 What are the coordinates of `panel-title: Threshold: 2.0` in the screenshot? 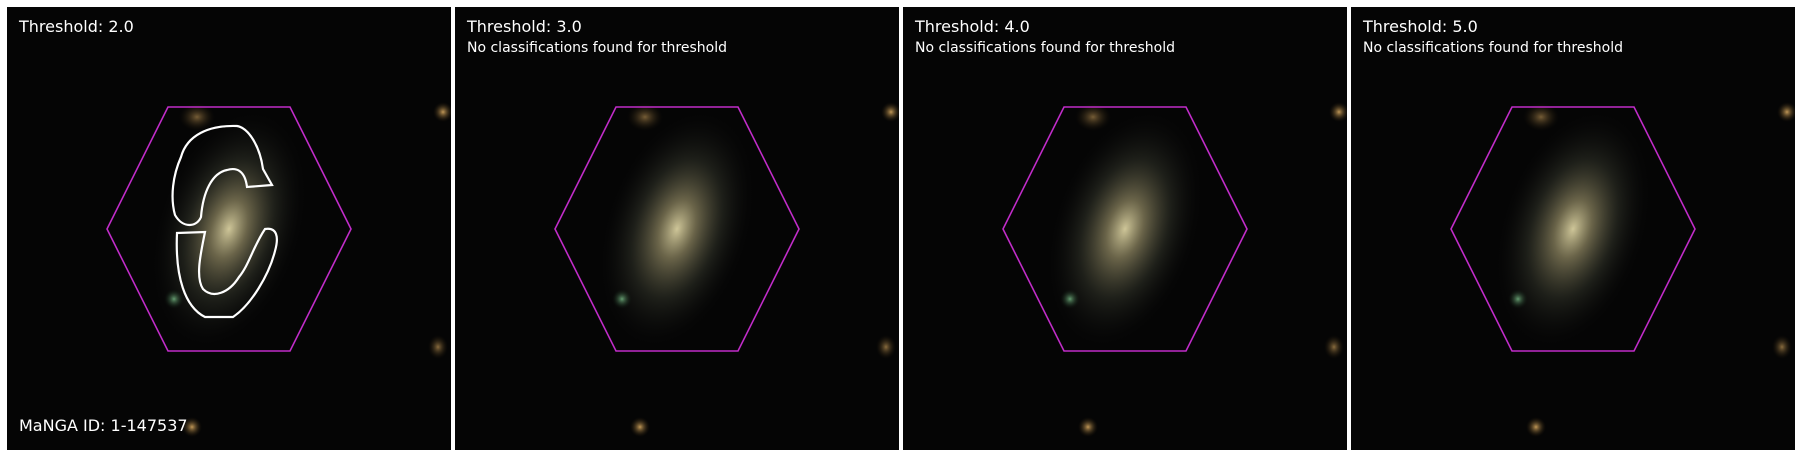 It's located at (76, 26).